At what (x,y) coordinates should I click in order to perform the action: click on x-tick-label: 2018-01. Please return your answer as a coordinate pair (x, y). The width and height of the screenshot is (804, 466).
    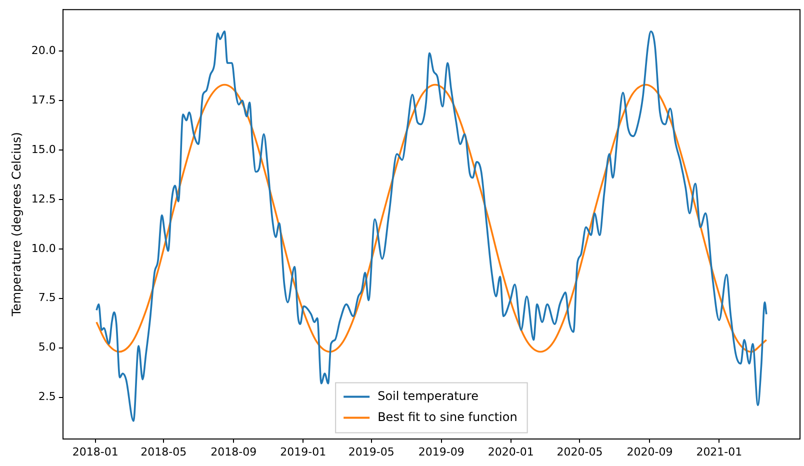
    Looking at the image, I should click on (95, 451).